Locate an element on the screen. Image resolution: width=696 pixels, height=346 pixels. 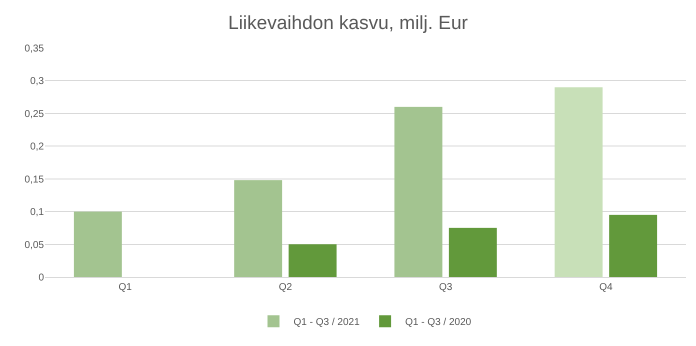
x-tick-label: Q2 is located at coordinates (285, 287).